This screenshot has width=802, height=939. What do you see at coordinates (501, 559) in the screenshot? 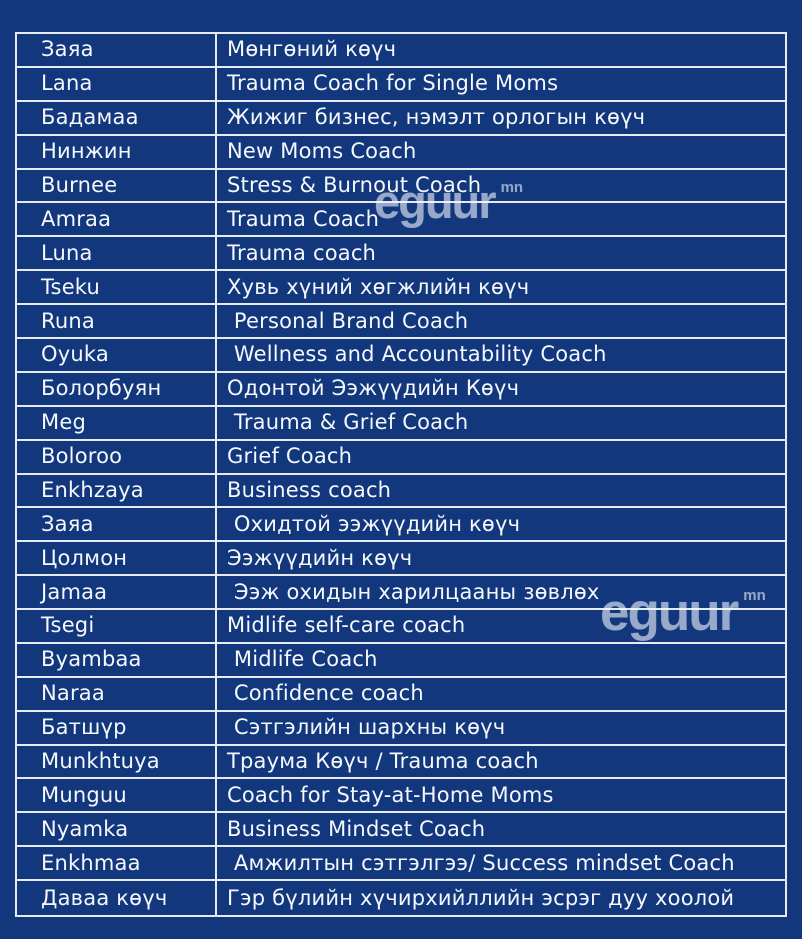
I see `coach-title-cell: Ээжүүдийн көүч` at bounding box center [501, 559].